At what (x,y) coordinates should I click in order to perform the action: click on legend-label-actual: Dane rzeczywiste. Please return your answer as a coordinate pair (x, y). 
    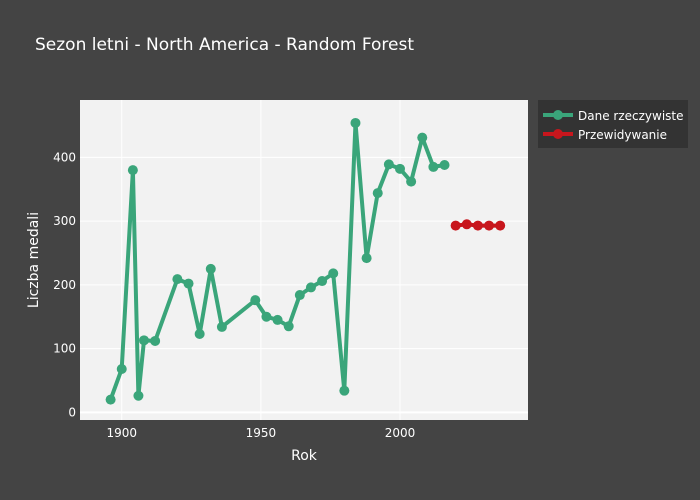
    Looking at the image, I should click on (631, 116).